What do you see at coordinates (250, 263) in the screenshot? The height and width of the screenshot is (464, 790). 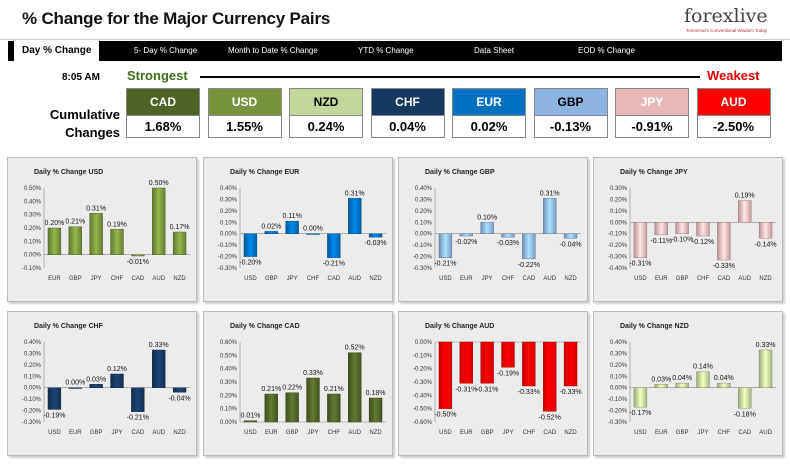 I see `data-label: -0.20%` at bounding box center [250, 263].